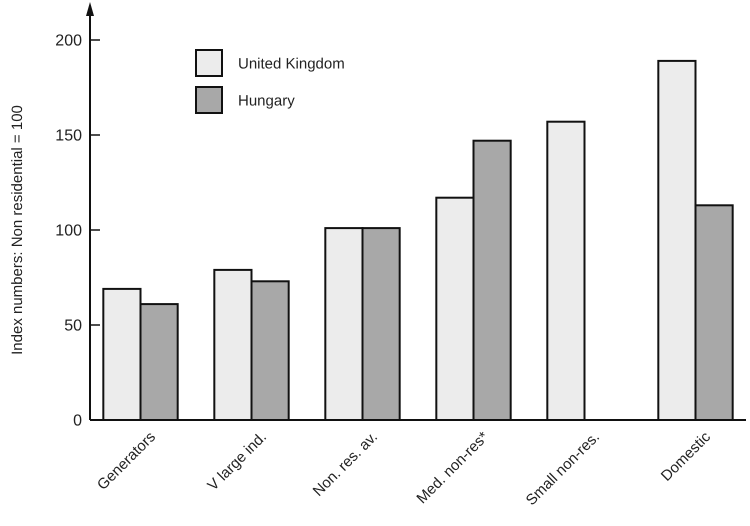 The width and height of the screenshot is (750, 526). What do you see at coordinates (68, 136) in the screenshot?
I see `y-tick-label: 150` at bounding box center [68, 136].